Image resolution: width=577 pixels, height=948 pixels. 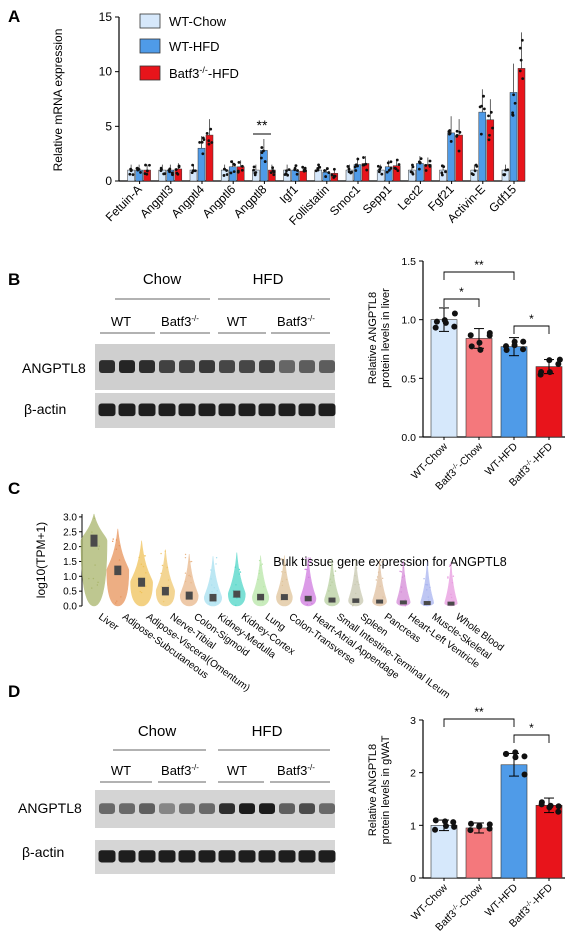 I want to click on chart-ytick-label: 1.0, so click(x=408, y=321).